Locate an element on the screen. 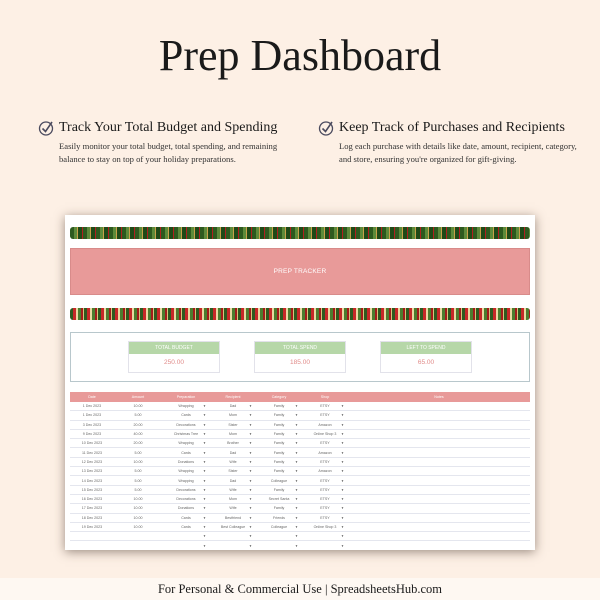 This screenshot has height=600, width=600. table-cell: Christmas Tree ▼ is located at coordinates (186, 434).